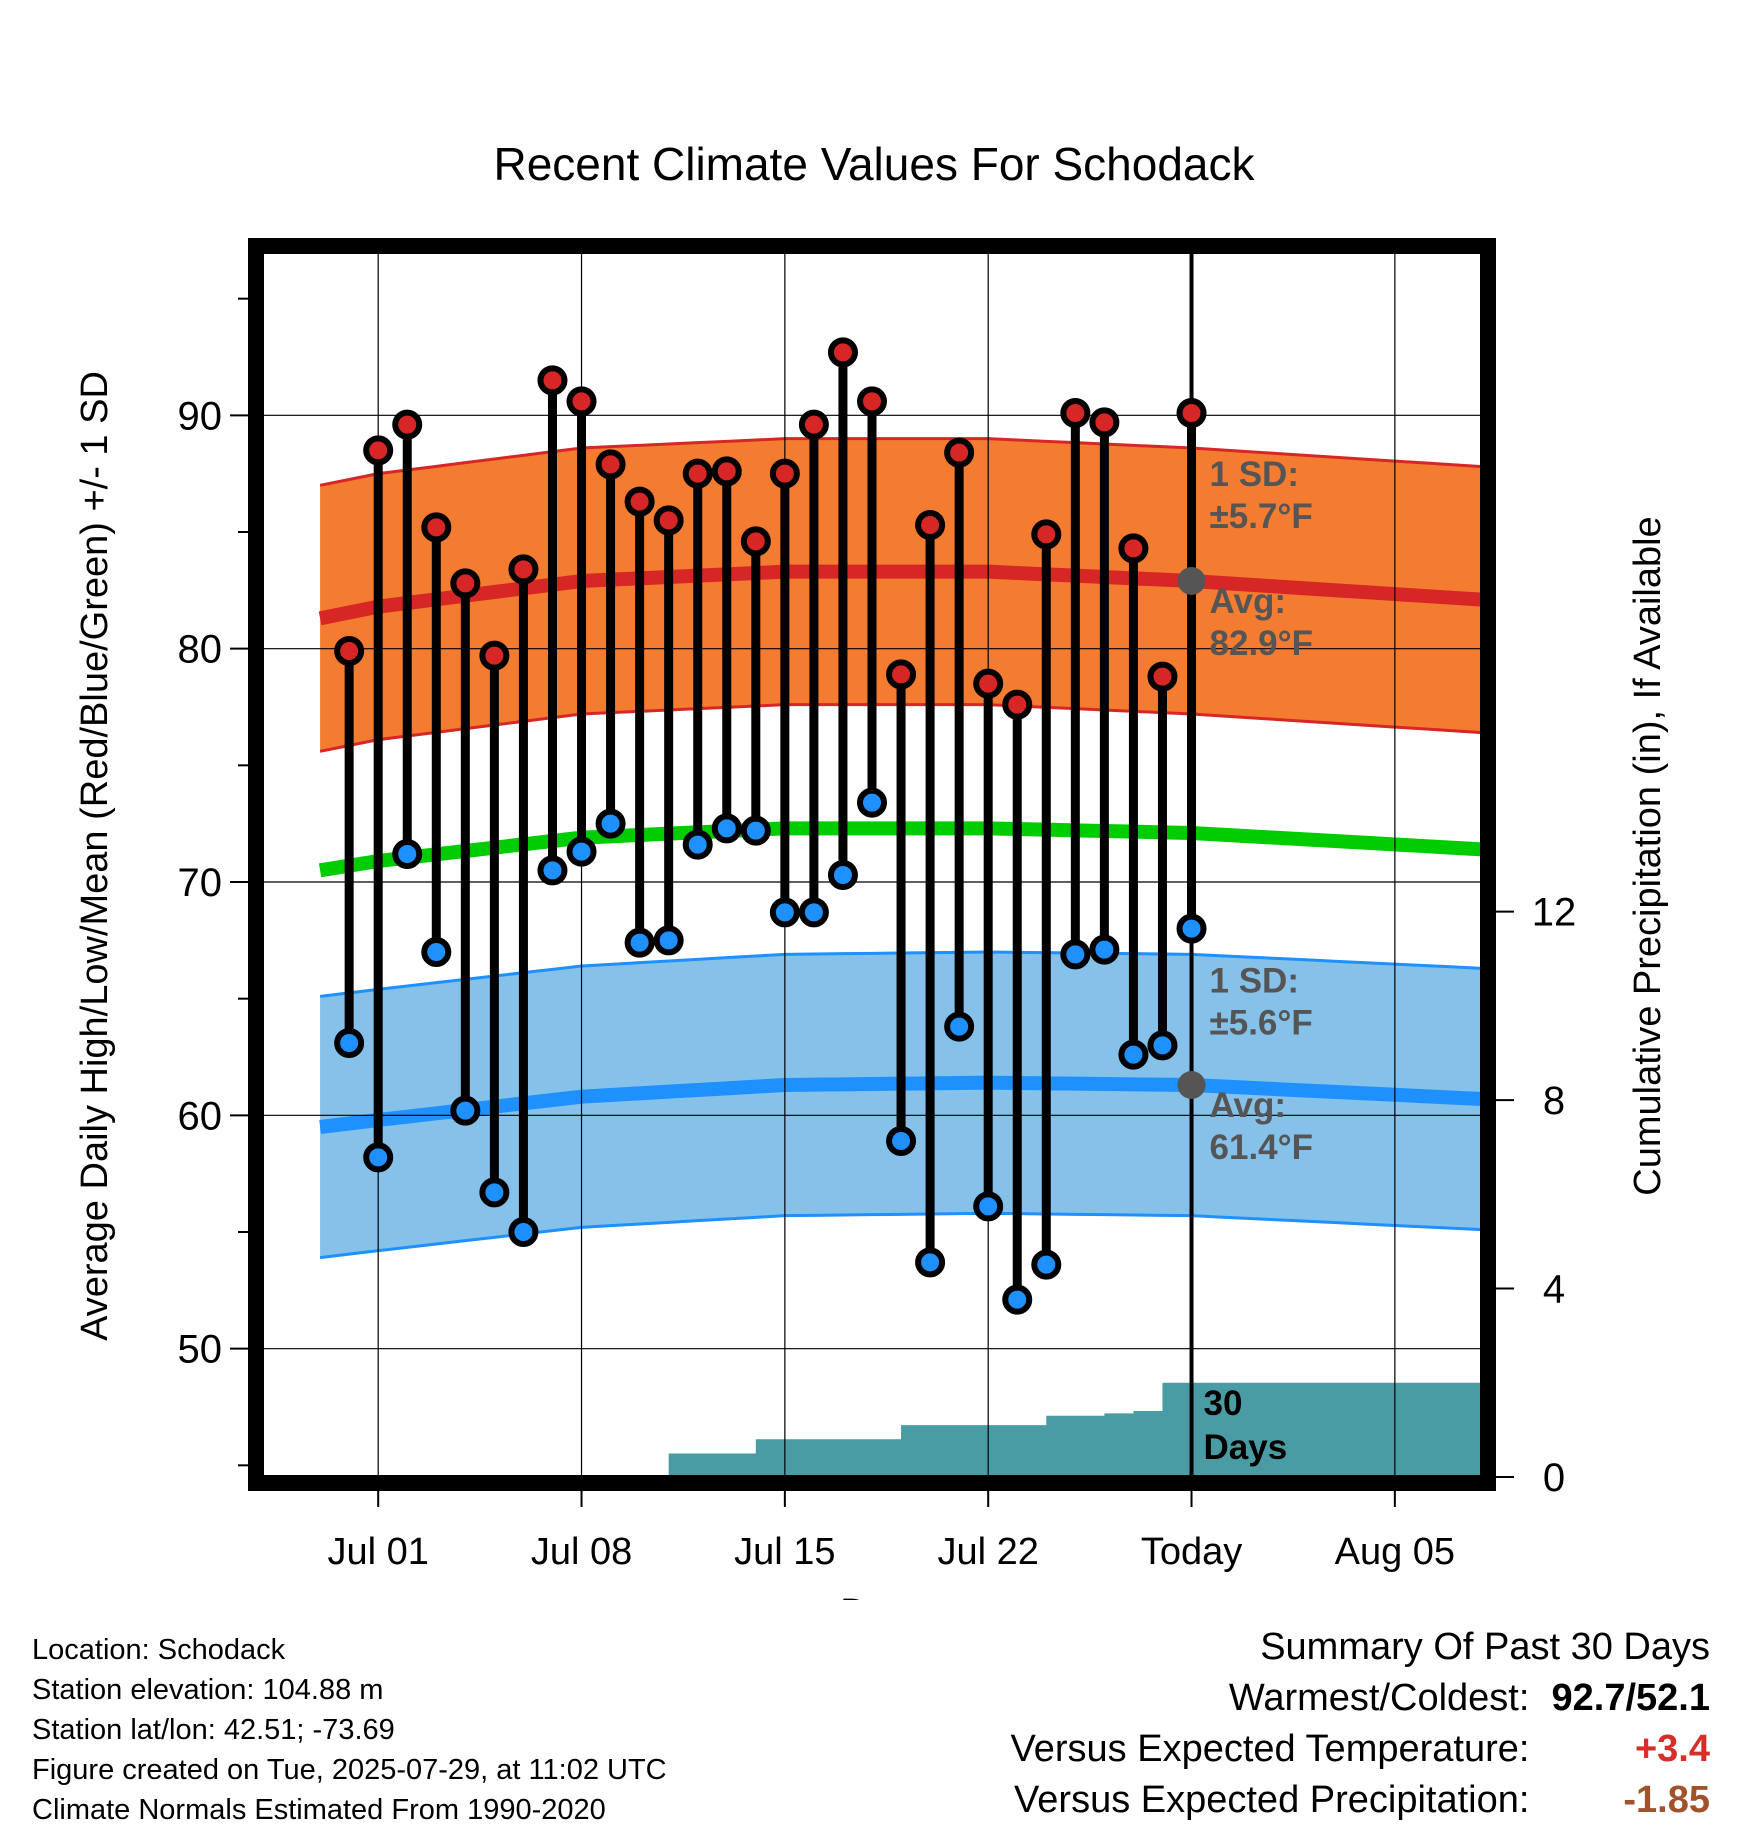  I want to click on temp-value: +3.4, so click(1672, 1749).